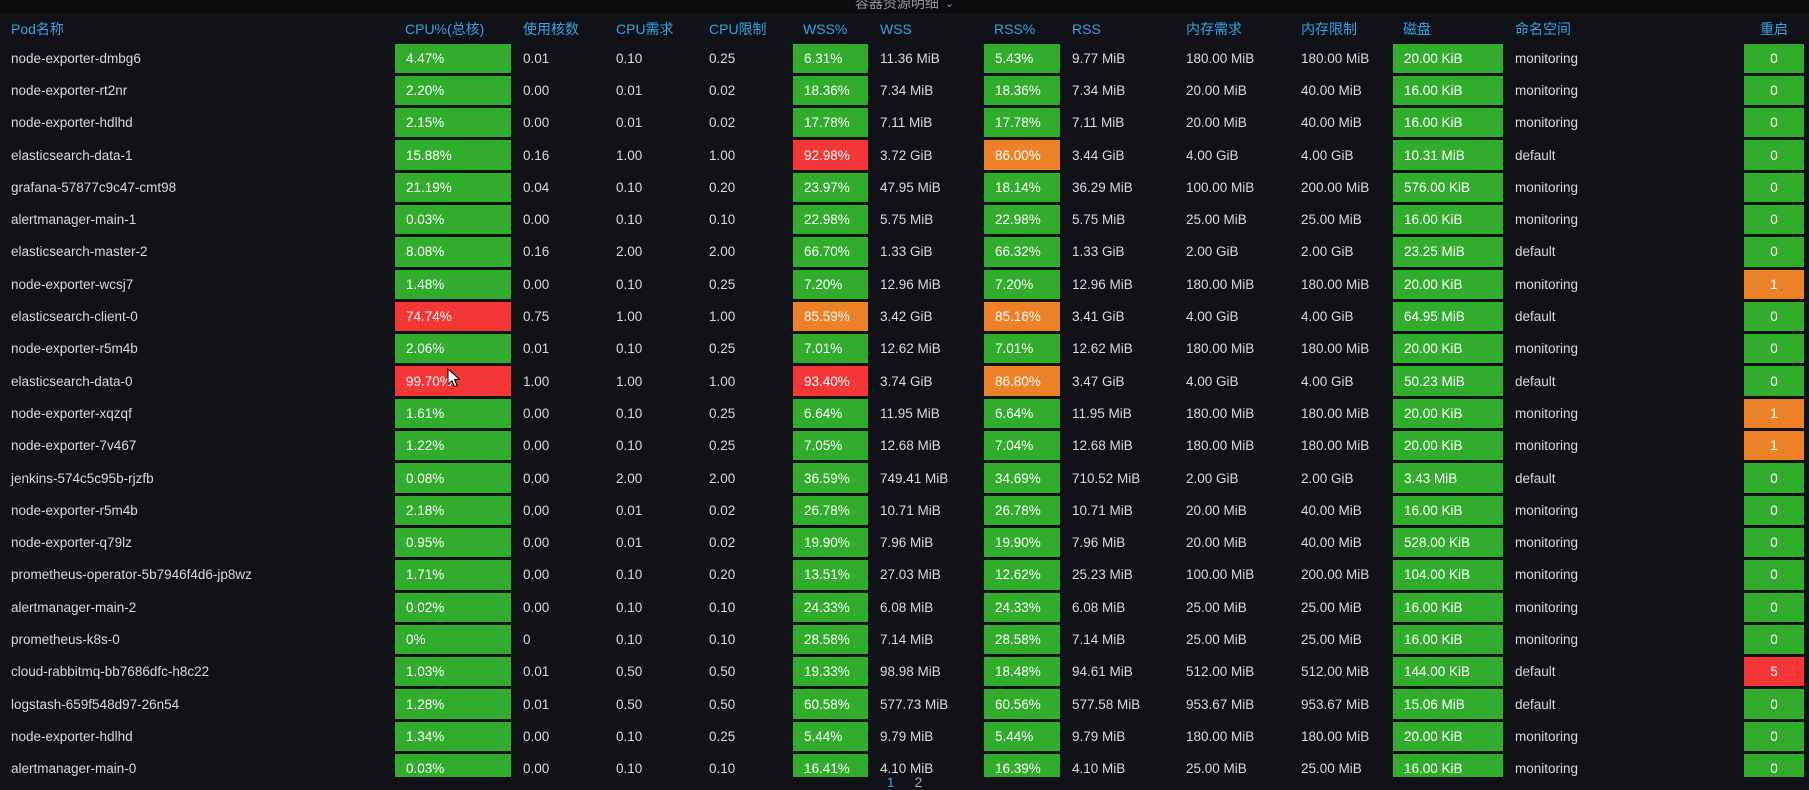 The image size is (1809, 790). What do you see at coordinates (830, 123) in the screenshot?
I see `wss-percent-cell: 17.78%` at bounding box center [830, 123].